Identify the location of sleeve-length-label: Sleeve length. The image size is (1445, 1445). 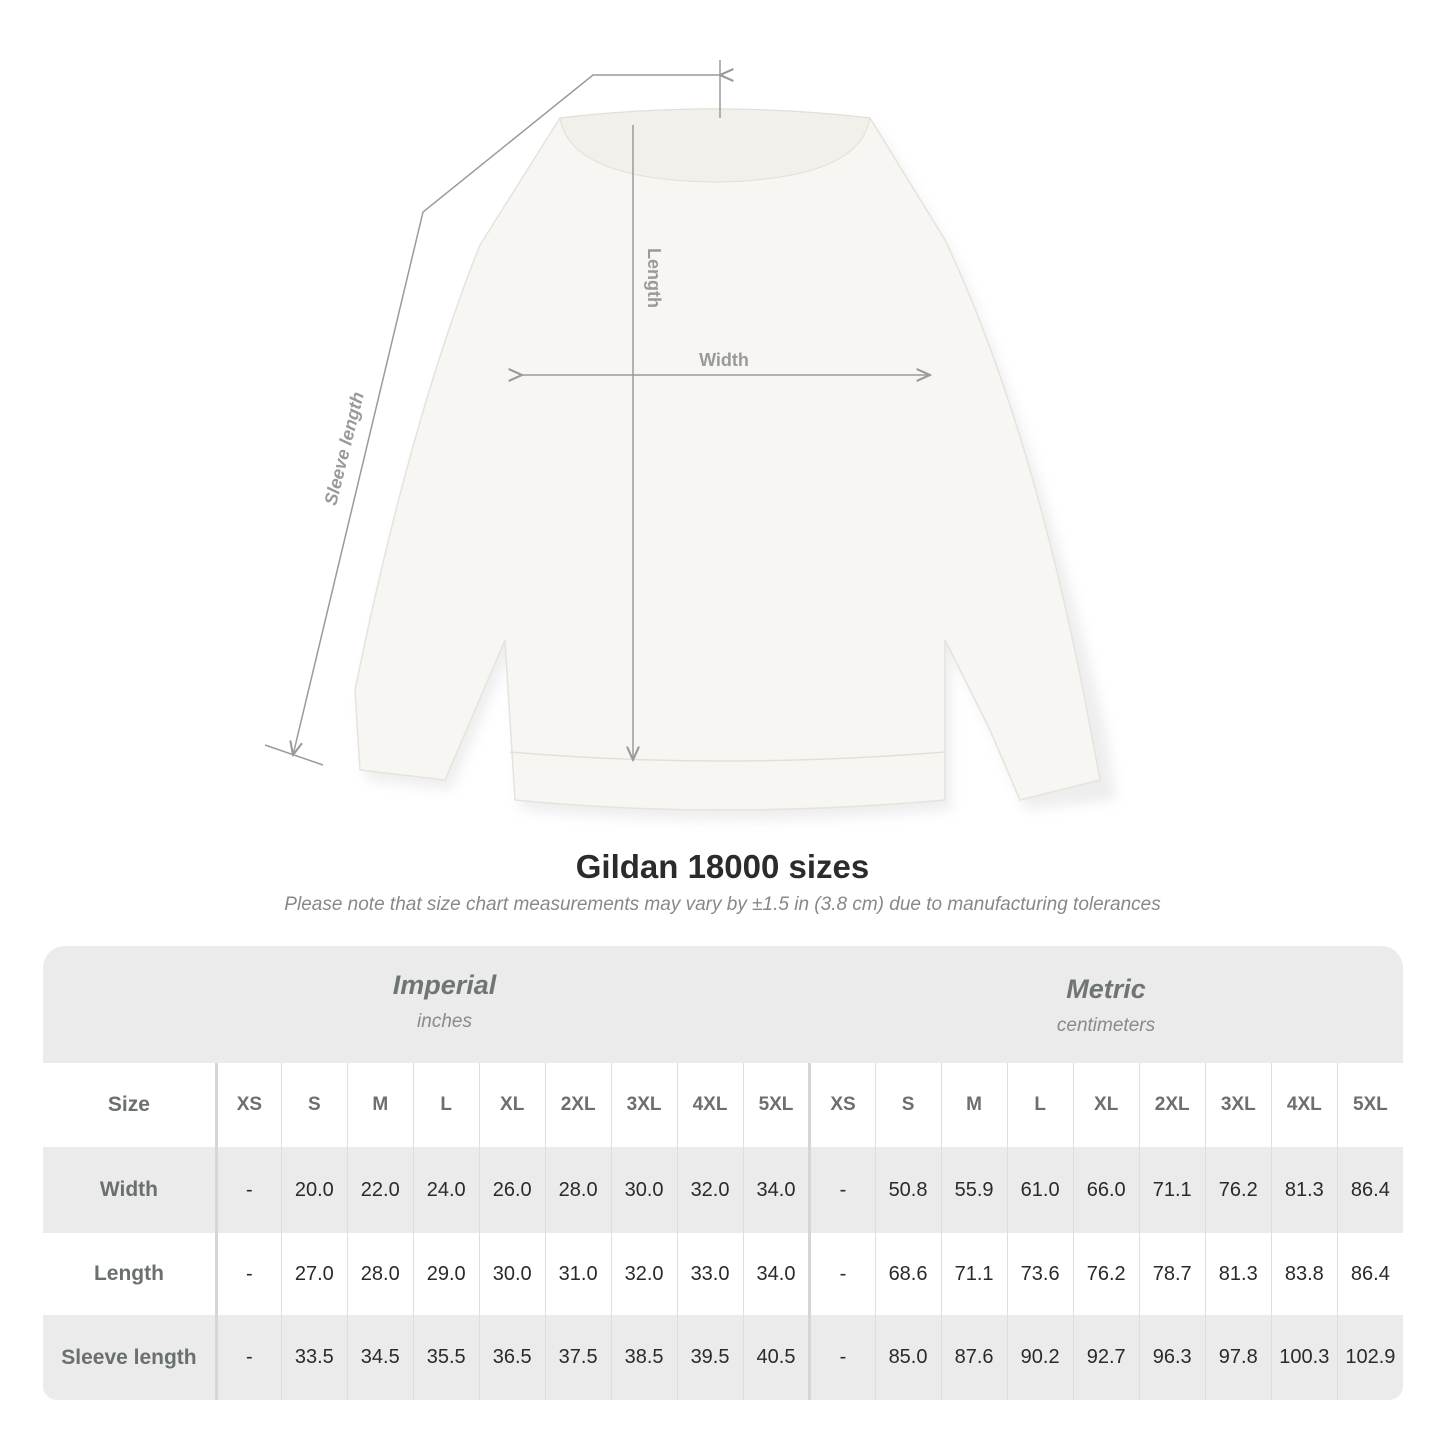
(343, 448).